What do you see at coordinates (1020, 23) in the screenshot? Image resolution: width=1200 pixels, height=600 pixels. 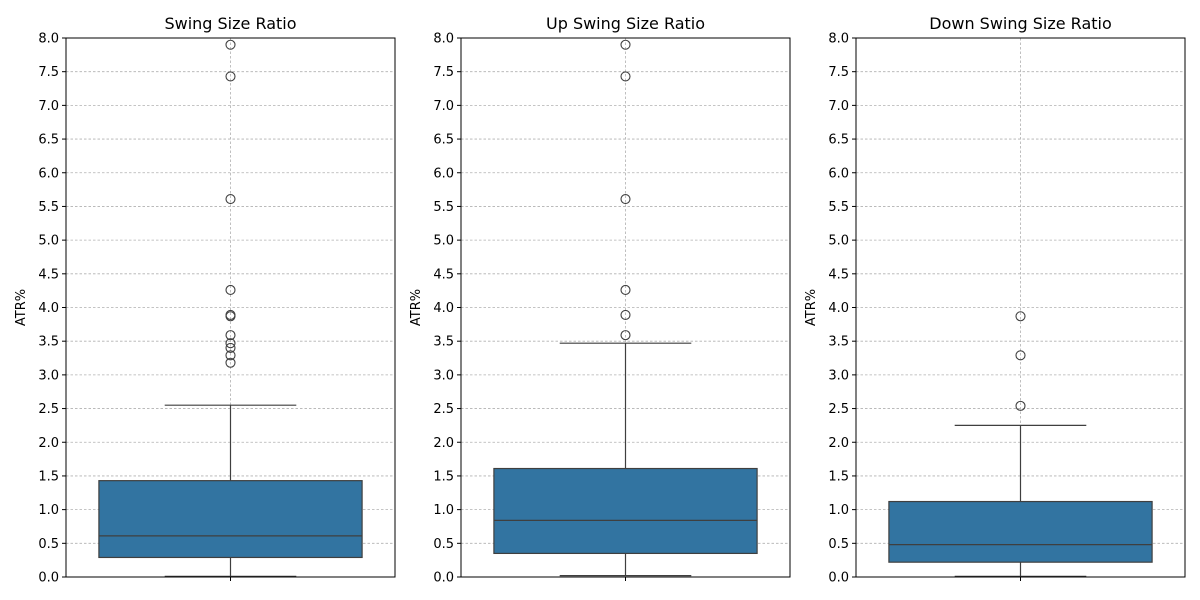 I see `chart-title: Down Swing Size Ratio` at bounding box center [1020, 23].